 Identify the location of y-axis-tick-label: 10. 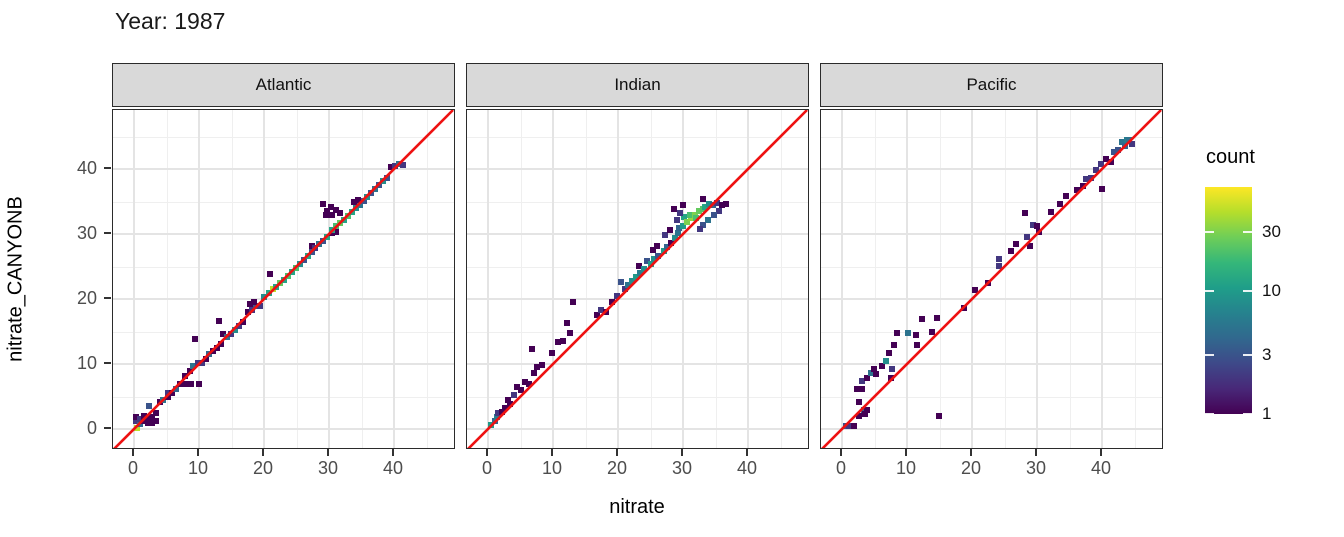
(86, 363).